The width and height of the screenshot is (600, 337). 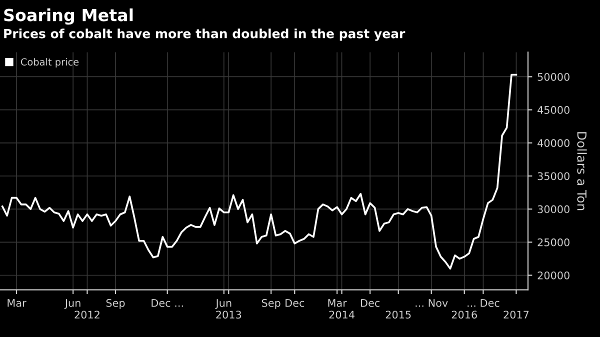 What do you see at coordinates (582, 171) in the screenshot?
I see `y-axis-title: Dollars a Ton` at bounding box center [582, 171].